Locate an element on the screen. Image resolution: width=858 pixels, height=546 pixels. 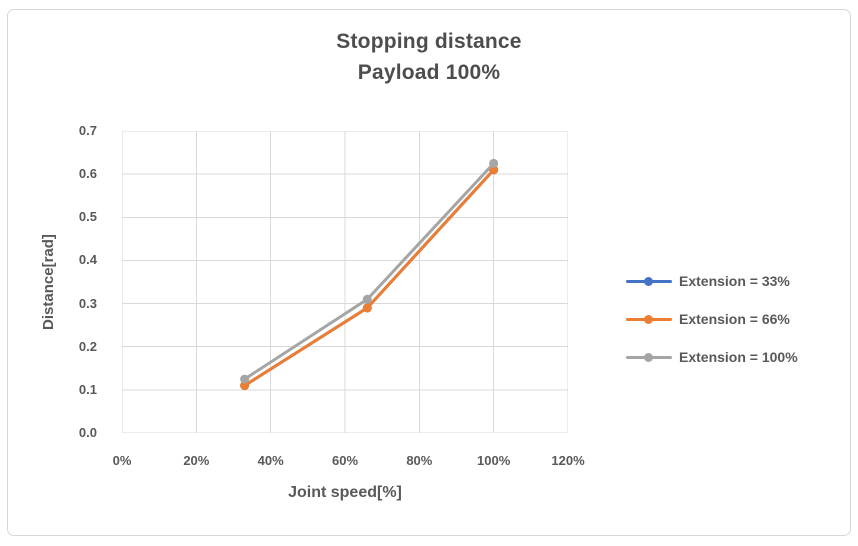
x-tick-label: 100% is located at coordinates (494, 460).